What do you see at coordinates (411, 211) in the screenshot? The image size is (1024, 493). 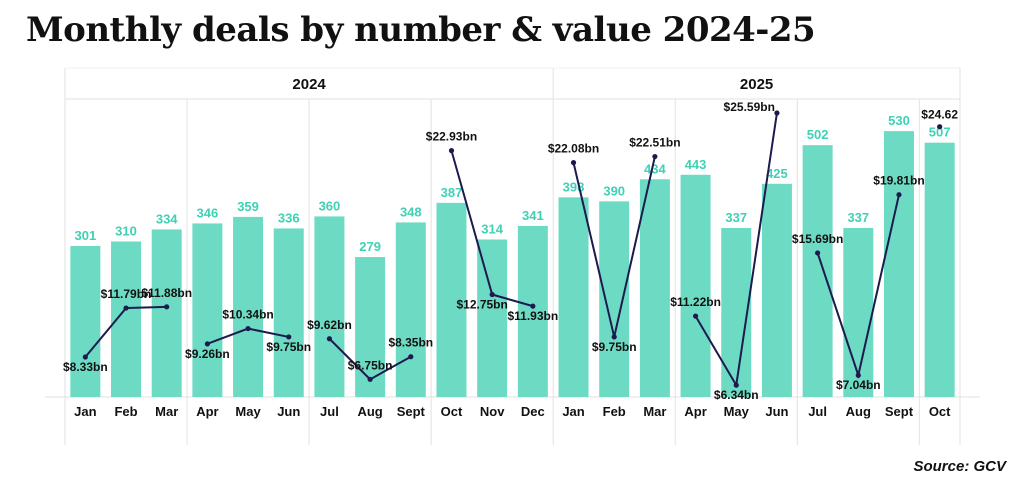 I see `bar-value-label: 348` at bounding box center [411, 211].